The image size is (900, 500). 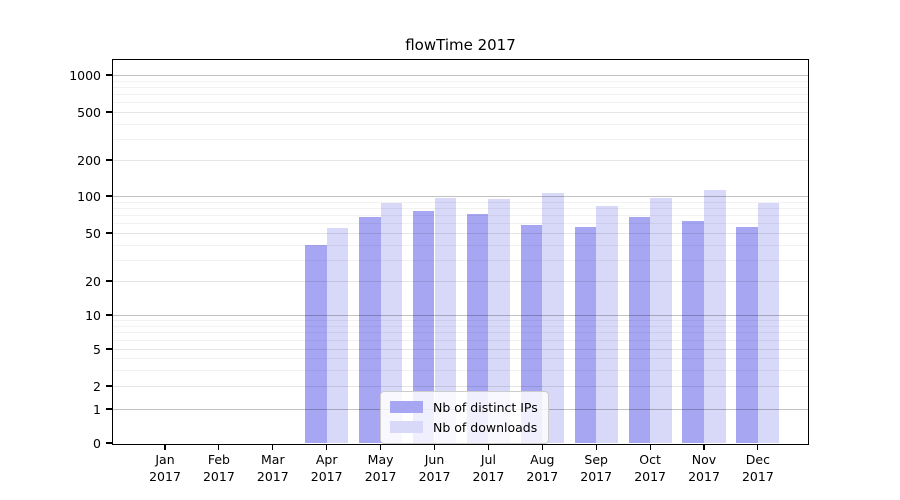 What do you see at coordinates (381, 447) in the screenshot?
I see `x-tick-may` at bounding box center [381, 447].